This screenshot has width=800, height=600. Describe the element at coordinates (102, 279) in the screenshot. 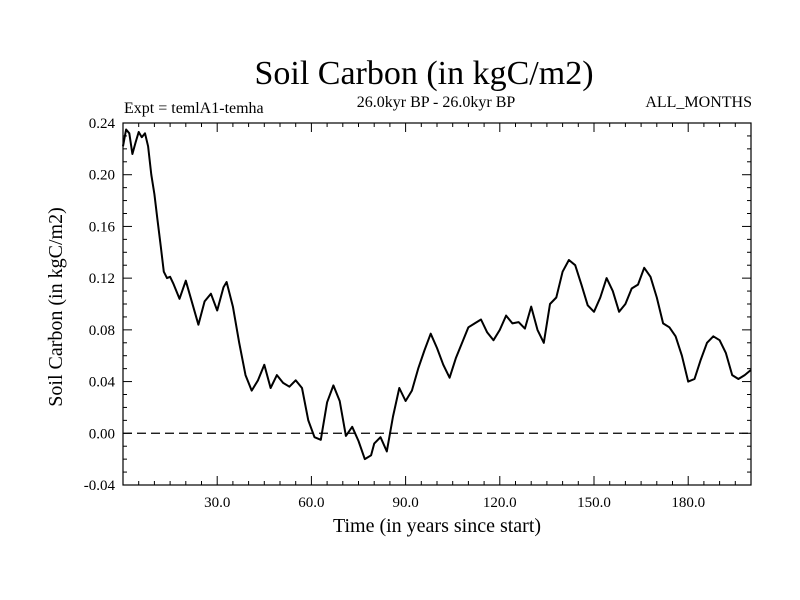

I see `y-tick-label: 0.12` at that location.